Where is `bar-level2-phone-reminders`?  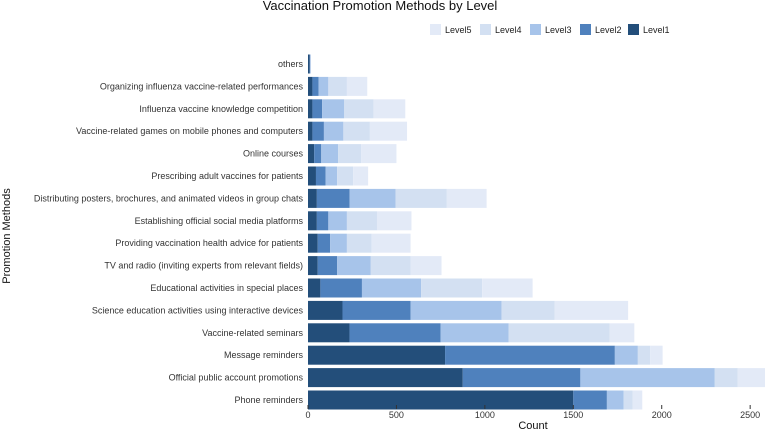 bar-level2-phone-reminders is located at coordinates (590, 400).